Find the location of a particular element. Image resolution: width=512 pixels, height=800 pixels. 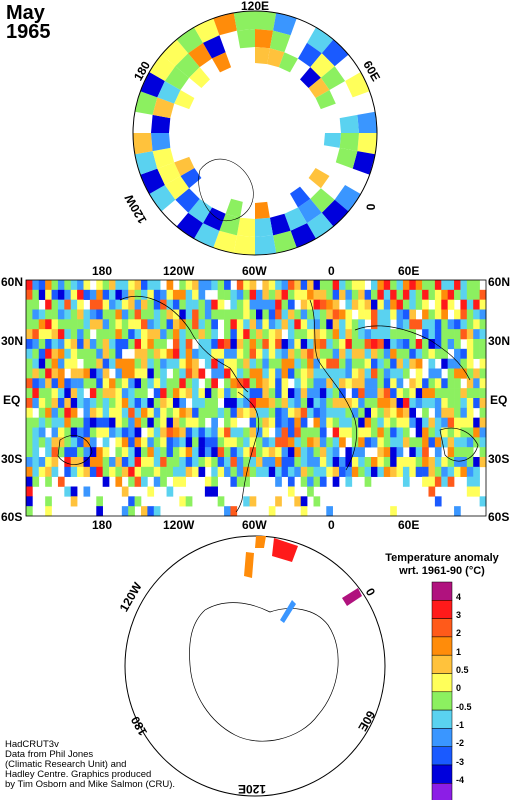

lat-label-left-60n: 60N is located at coordinates (12, 282).